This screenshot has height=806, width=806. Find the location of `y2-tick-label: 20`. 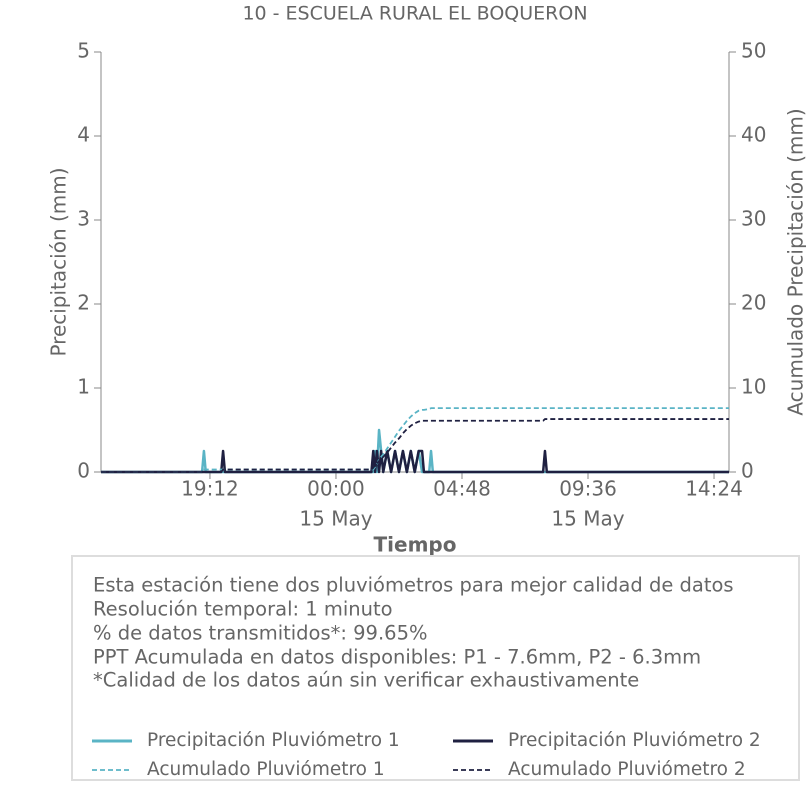

y2-tick-label: 20 is located at coordinates (753, 303).